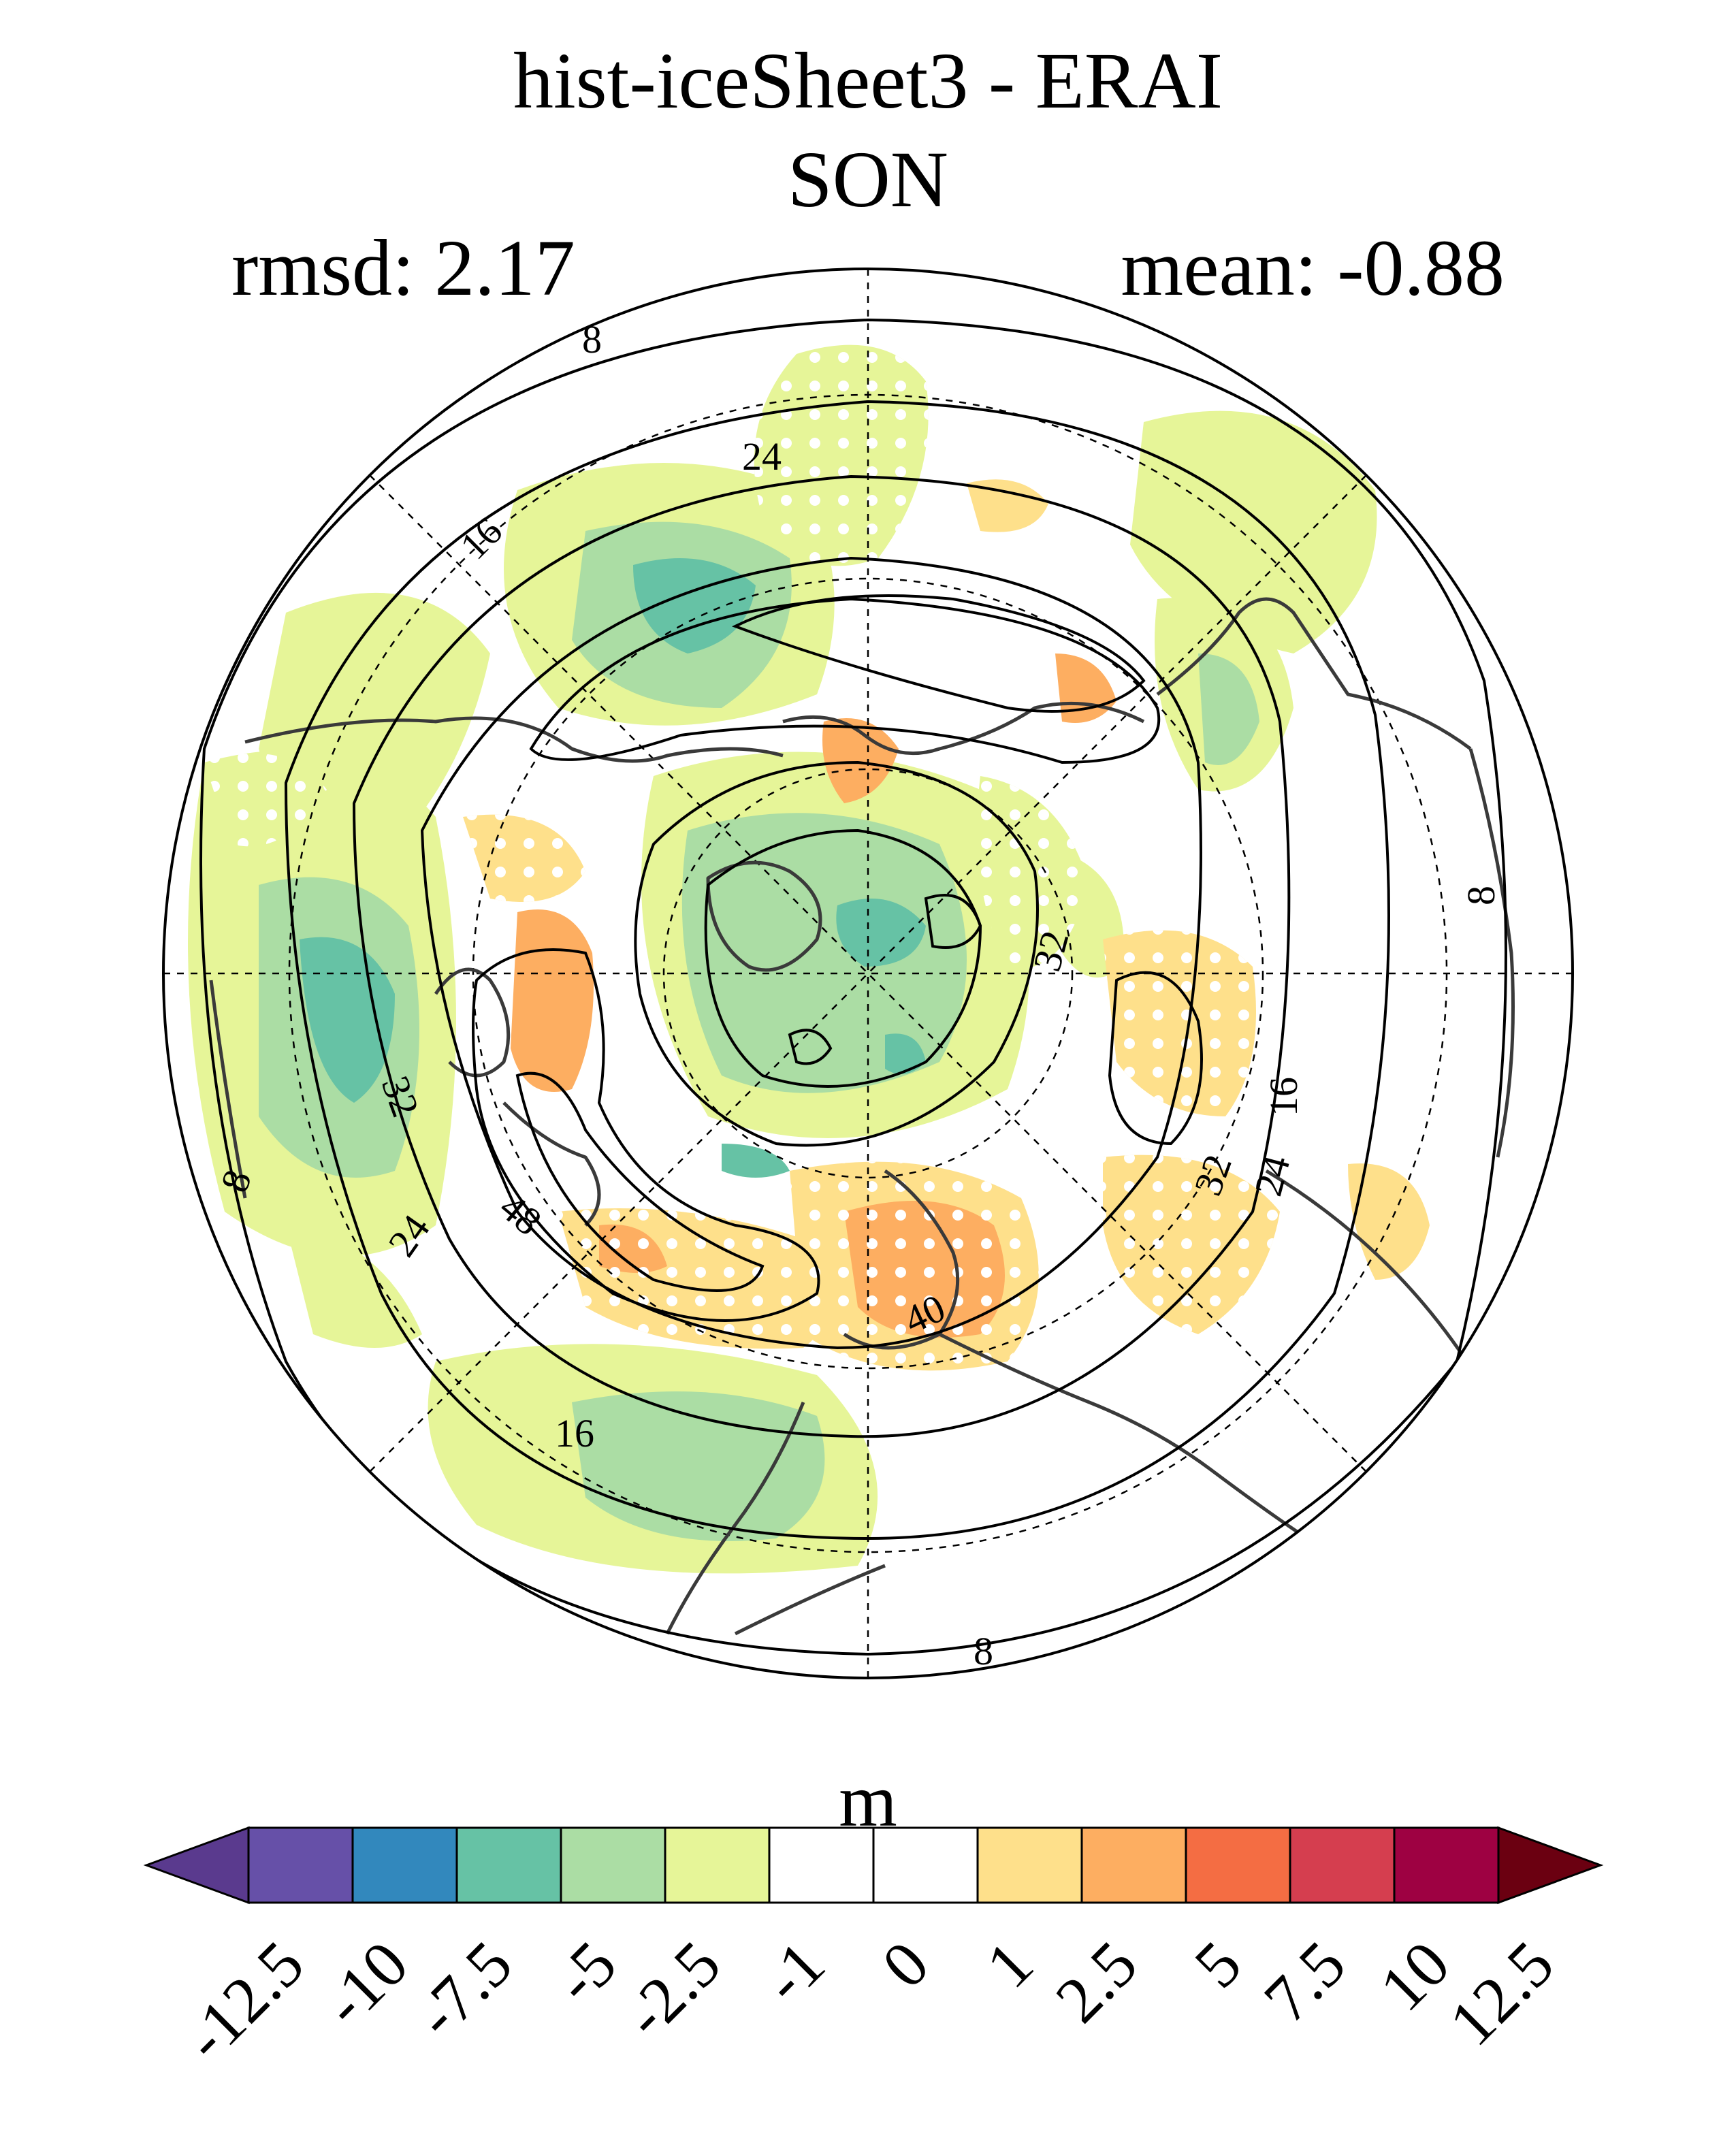  Describe the element at coordinates (1217, 1964) in the screenshot. I see `colorbar-tick-label: 5` at that location.